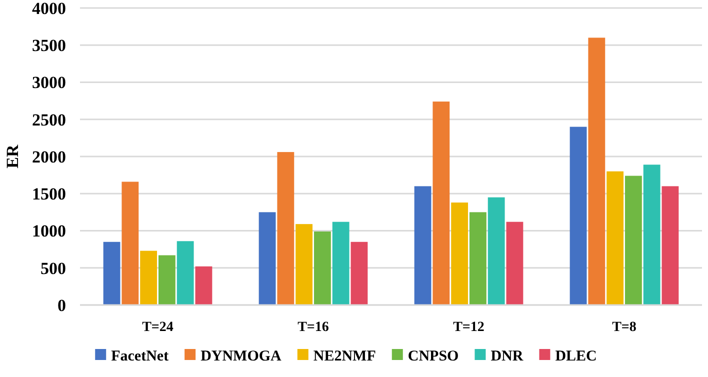 This screenshot has height=377, width=708. Describe the element at coordinates (49, 9) in the screenshot. I see `y-tick-label: 4000` at that location.